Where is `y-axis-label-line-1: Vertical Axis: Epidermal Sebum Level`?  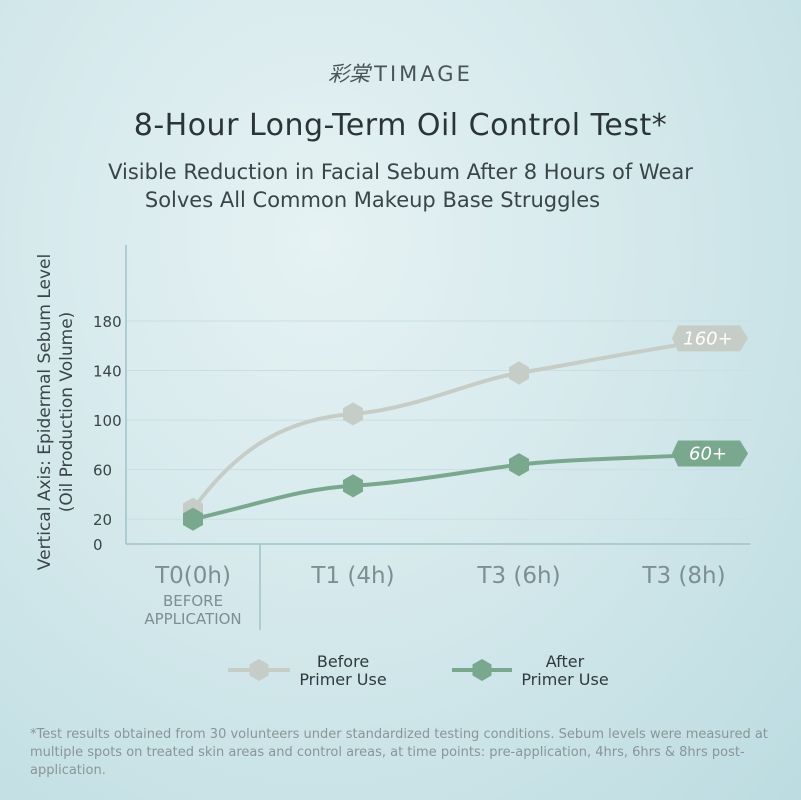
y-axis-label-line-1: Vertical Axis: Epidermal Sebum Level is located at coordinates (45, 412).